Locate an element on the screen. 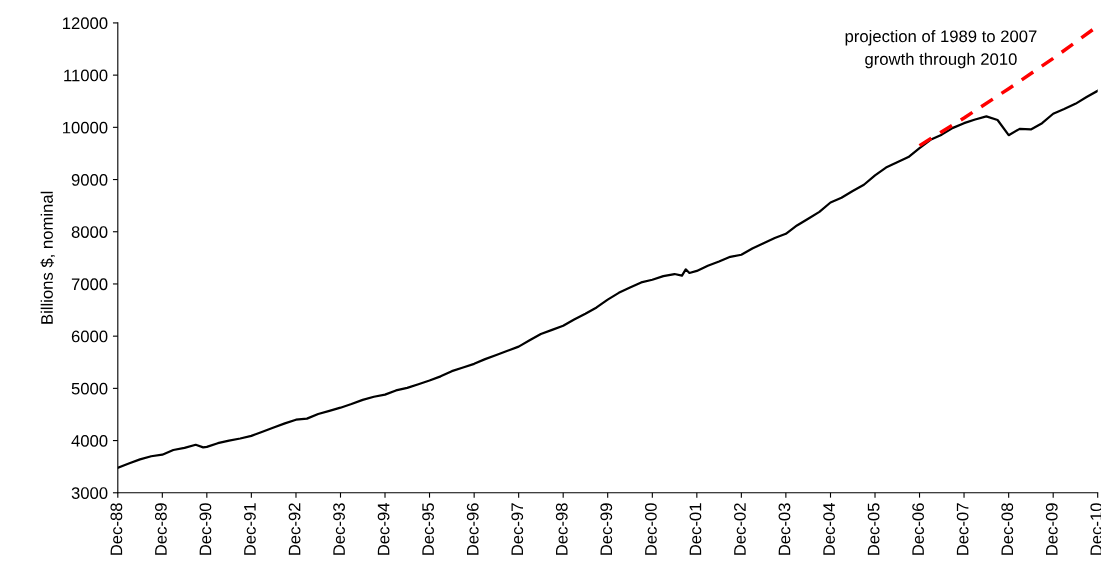 The height and width of the screenshot is (573, 1101). x-tick-label: Dec-94 is located at coordinates (383, 528).